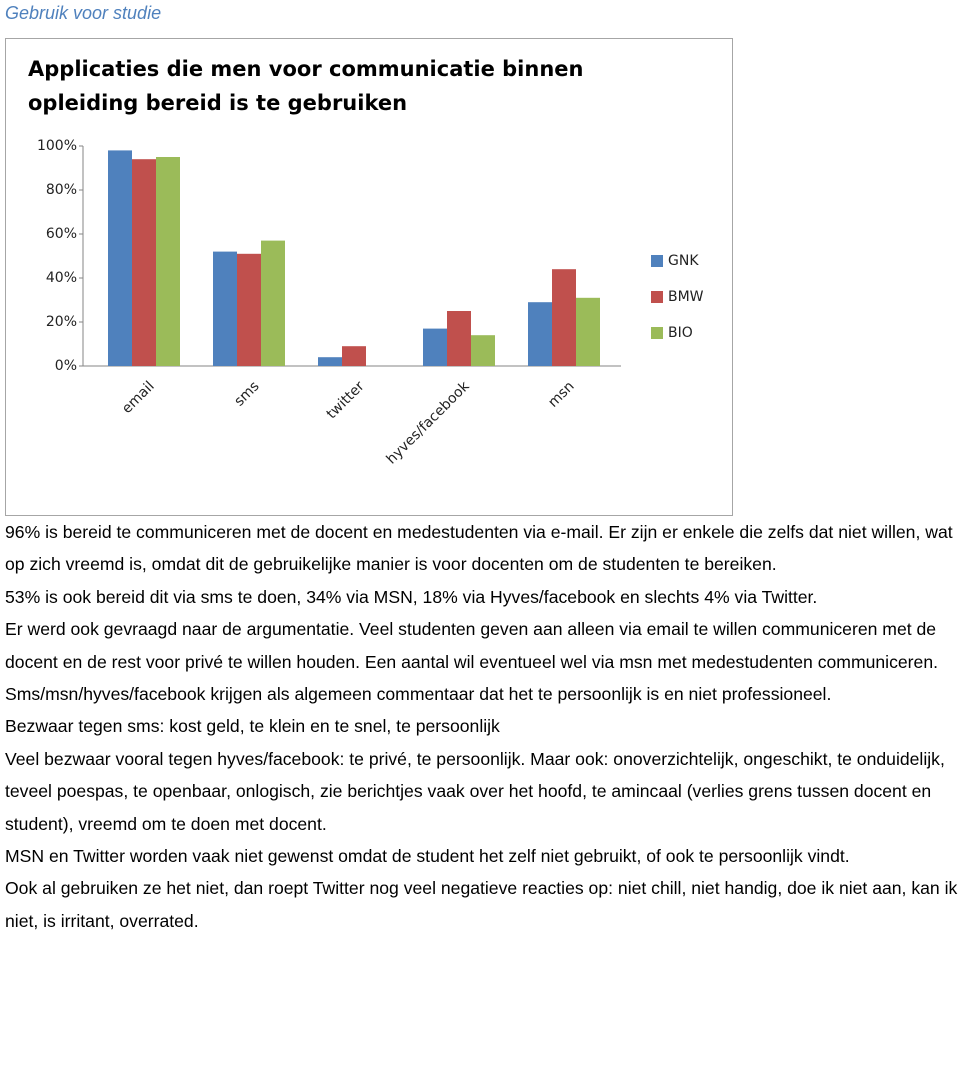 This screenshot has height=1065, width=960. What do you see at coordinates (83, 13) in the screenshot?
I see `heading: Gebruik voor studie` at bounding box center [83, 13].